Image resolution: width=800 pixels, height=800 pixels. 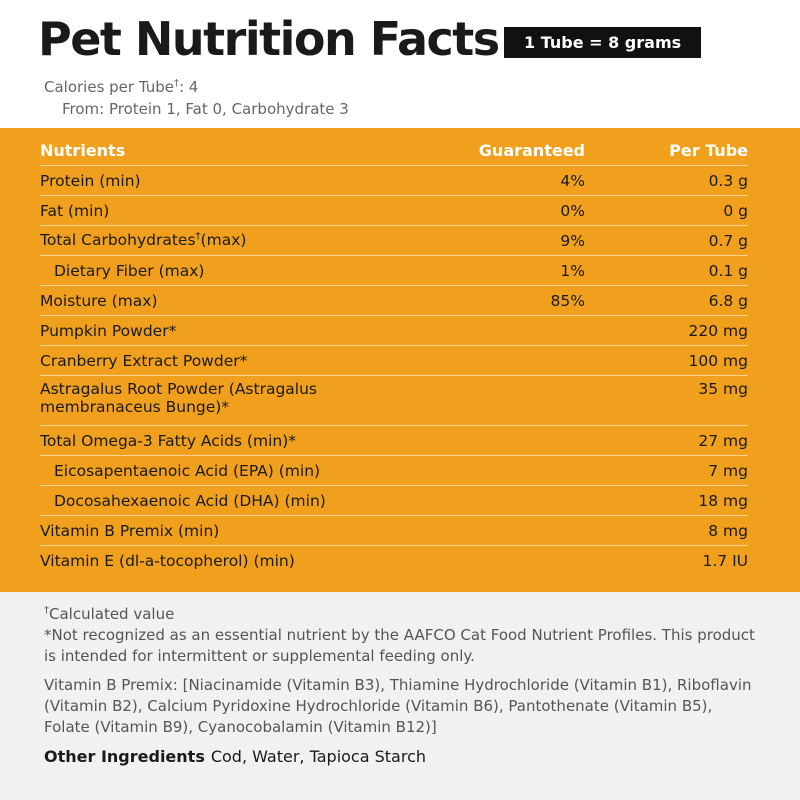 I want to click on per-tube: 7 mg, so click(x=666, y=470).